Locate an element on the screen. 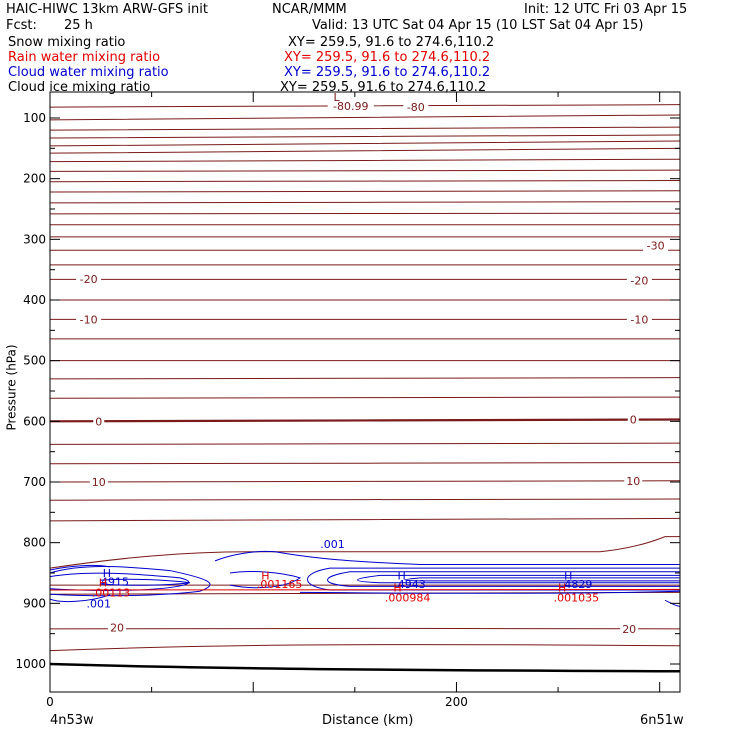 The height and width of the screenshot is (740, 740). extremum-label: 4915 is located at coordinates (115, 581).